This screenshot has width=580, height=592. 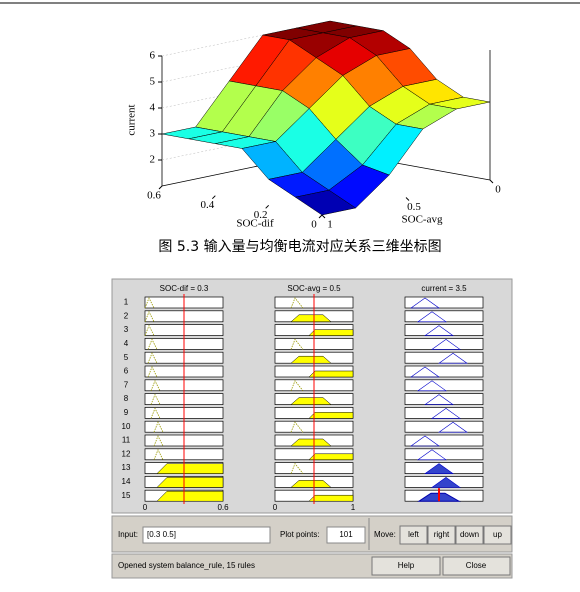 What do you see at coordinates (261, 215) in the screenshot?
I see `x-tick-label: 0.2` at bounding box center [261, 215].